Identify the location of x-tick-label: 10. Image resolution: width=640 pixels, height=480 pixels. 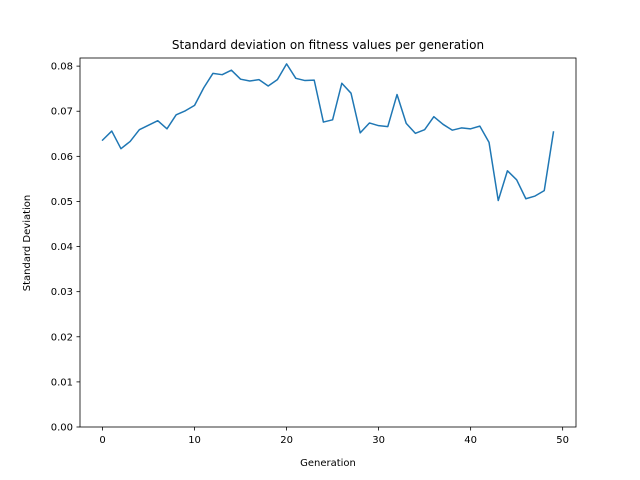
(194, 440).